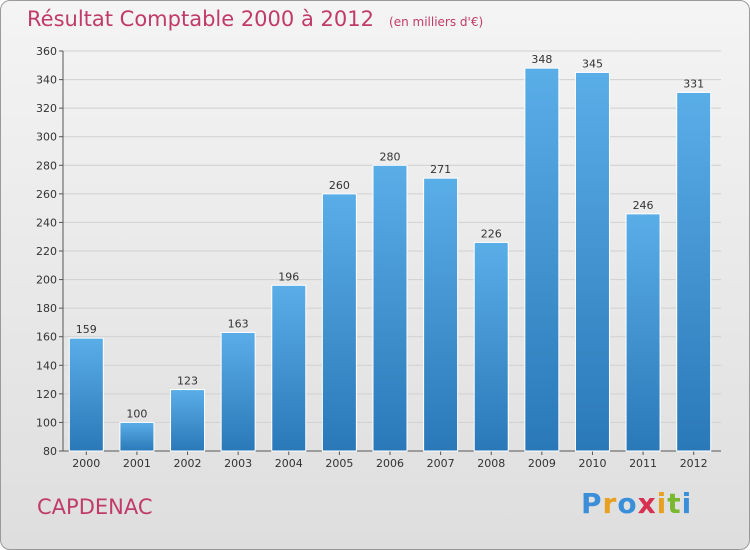  What do you see at coordinates (50, 451) in the screenshot?
I see `y-tick-label: 80` at bounding box center [50, 451].